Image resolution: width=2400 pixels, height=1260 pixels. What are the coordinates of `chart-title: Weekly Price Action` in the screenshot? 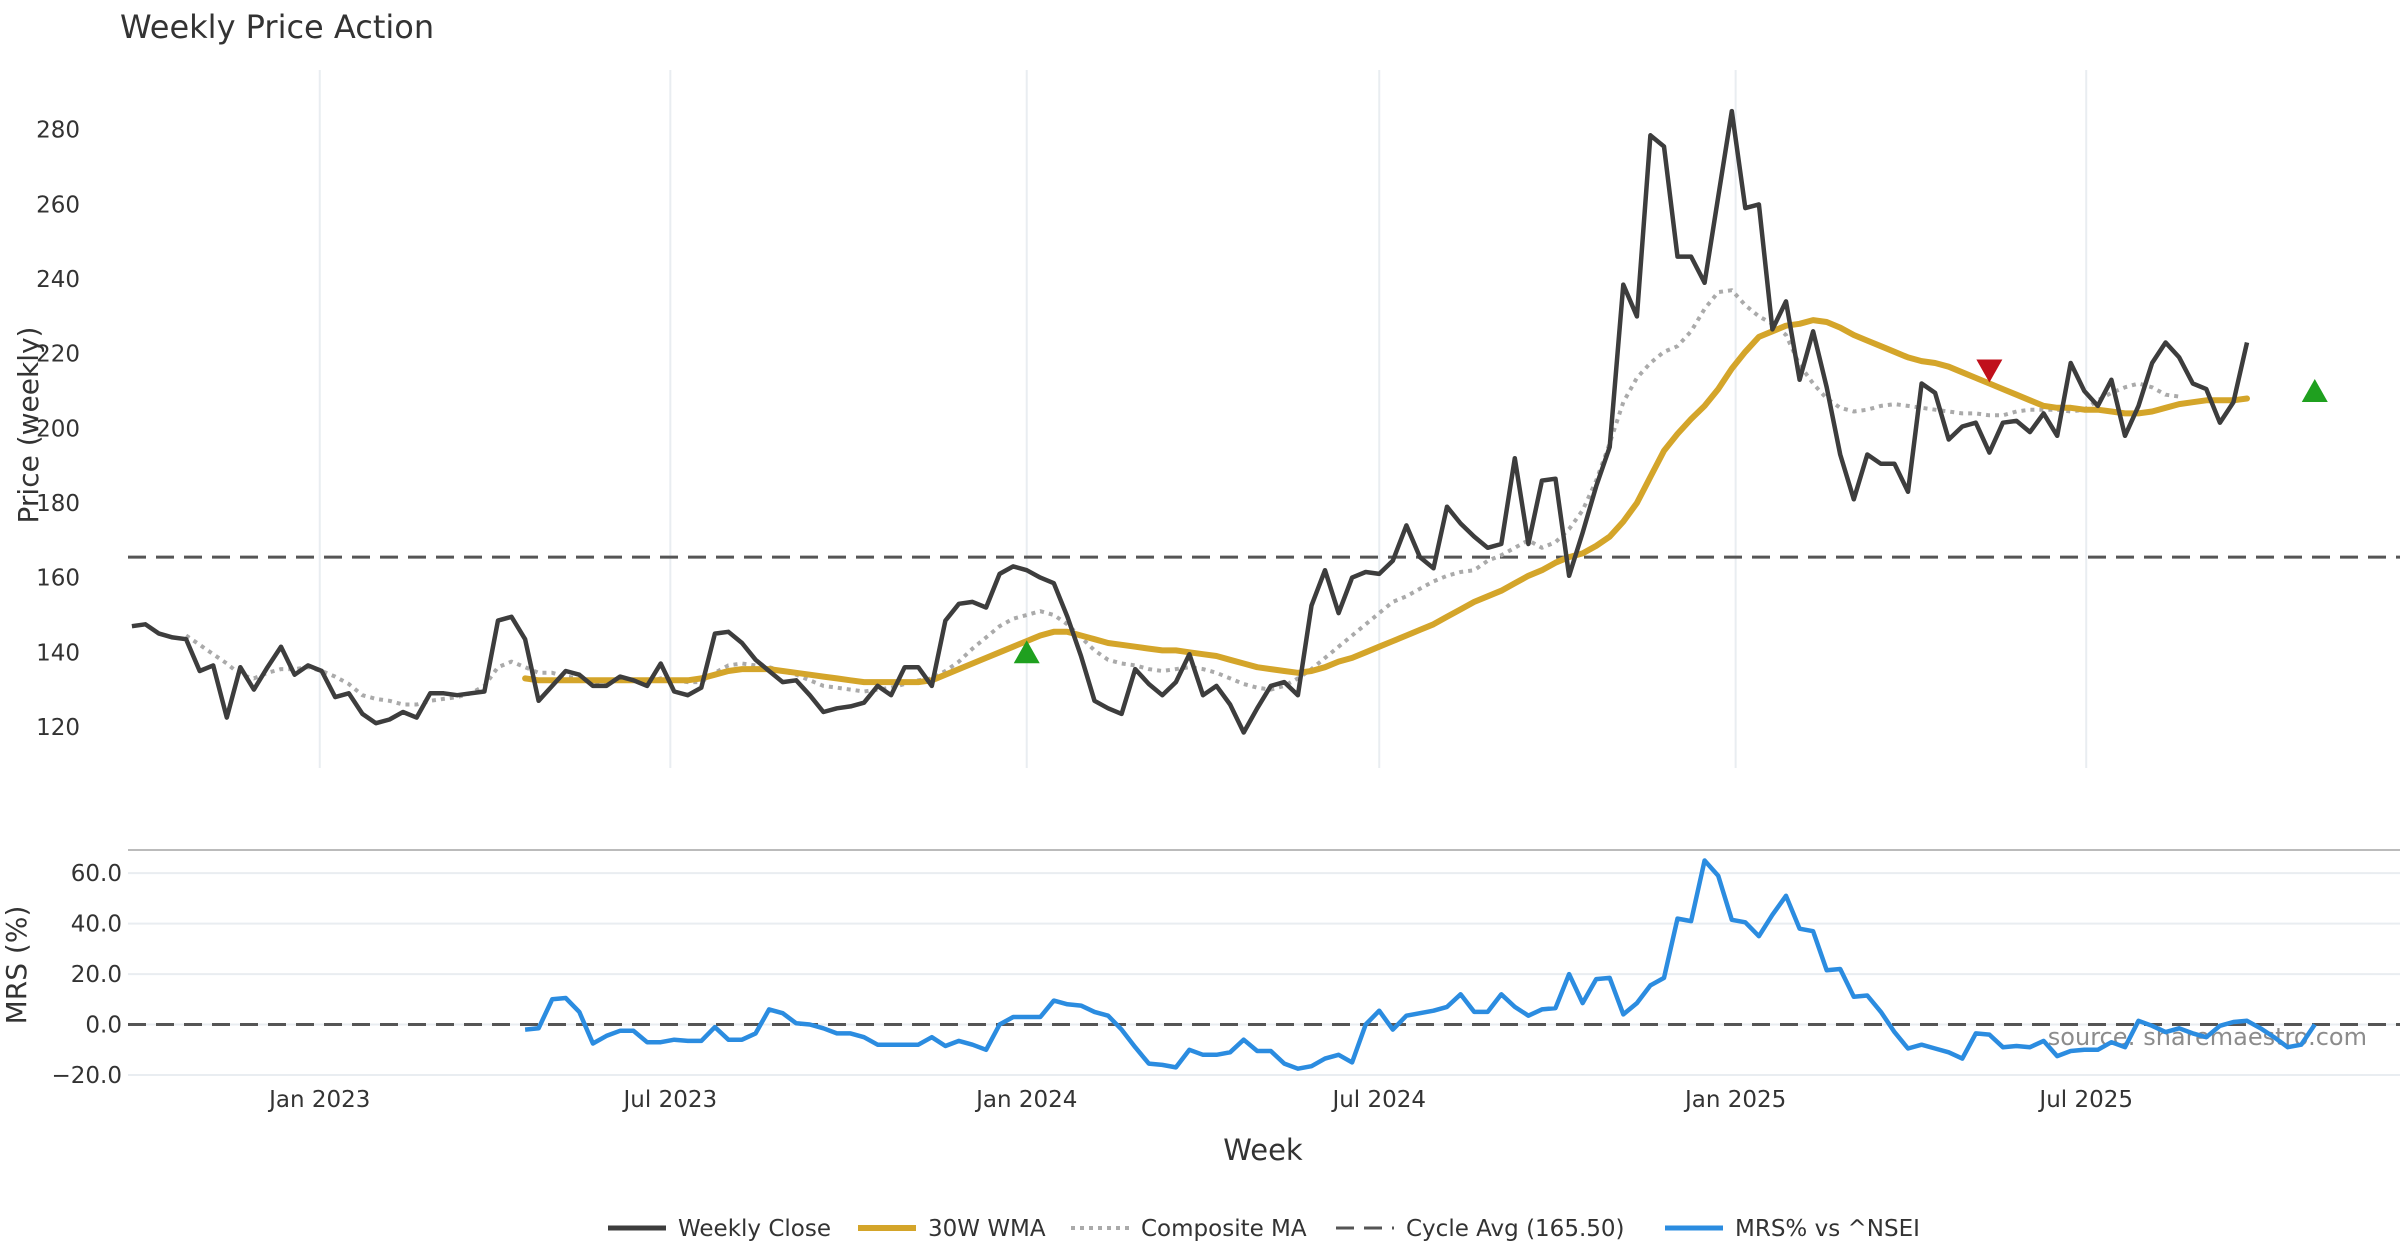 It's located at (277, 27).